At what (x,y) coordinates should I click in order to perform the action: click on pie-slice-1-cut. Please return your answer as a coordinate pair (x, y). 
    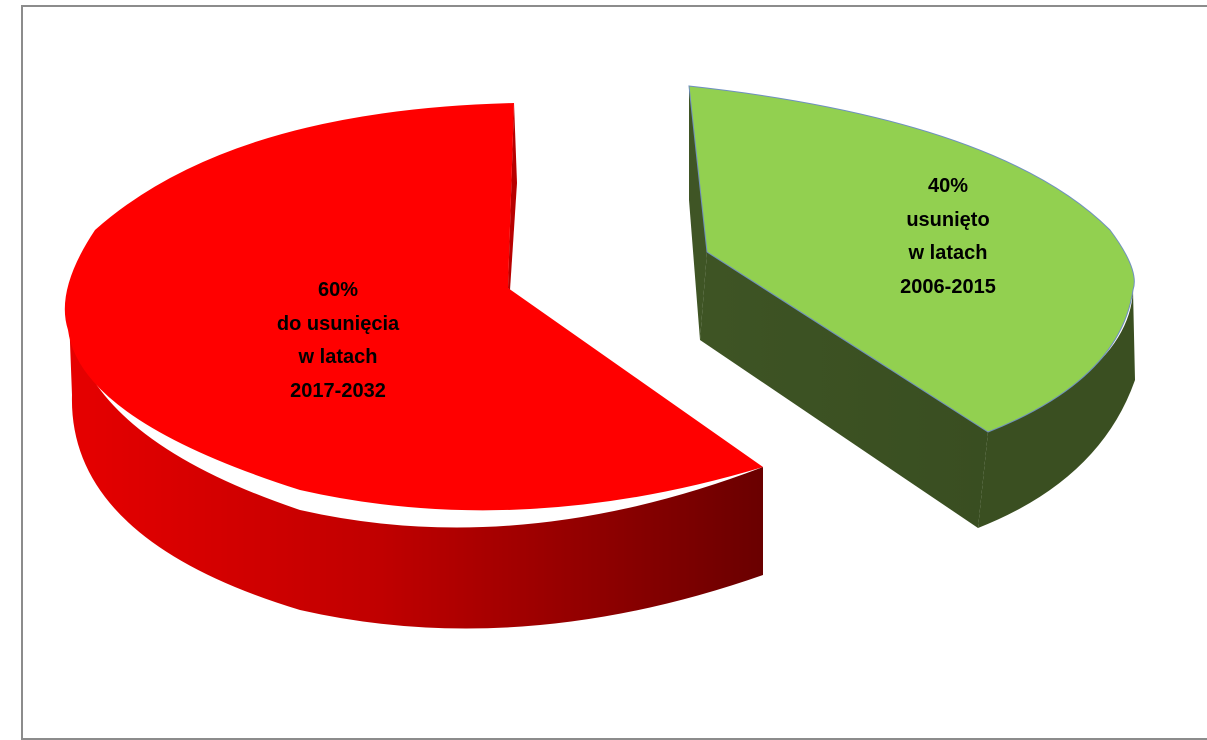
    Looking at the image, I should click on (844, 390).